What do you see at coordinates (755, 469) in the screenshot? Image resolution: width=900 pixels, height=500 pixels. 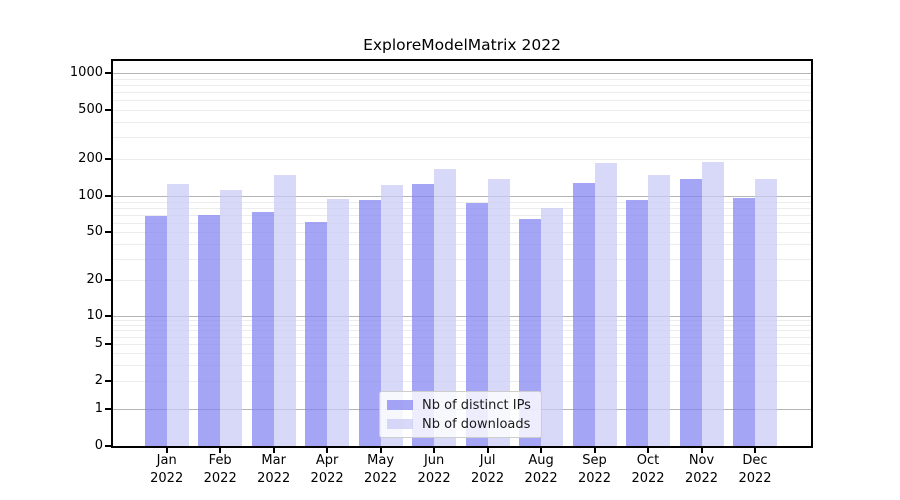 I see `x-tick-label-dec: Dec 2022` at bounding box center [755, 469].